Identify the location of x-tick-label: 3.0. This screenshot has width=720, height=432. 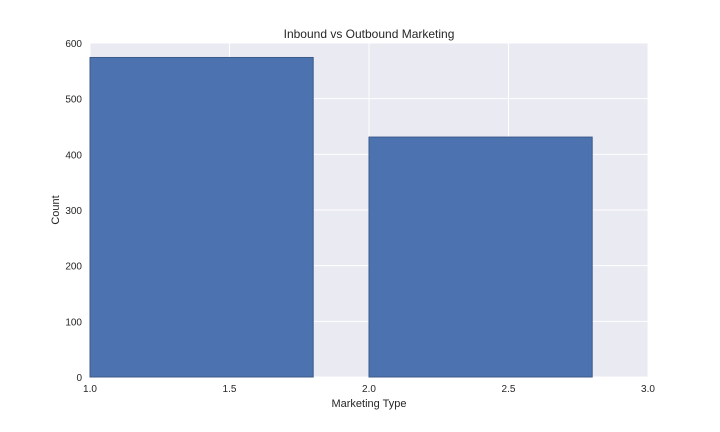
(648, 389).